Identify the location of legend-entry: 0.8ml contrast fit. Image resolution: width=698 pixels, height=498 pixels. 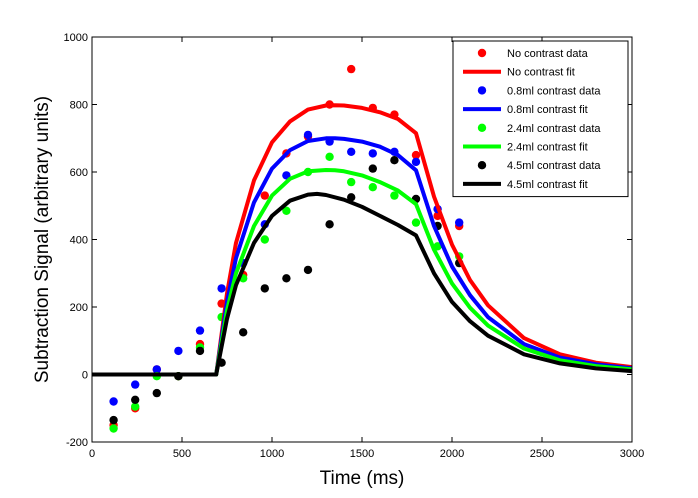
(525, 110).